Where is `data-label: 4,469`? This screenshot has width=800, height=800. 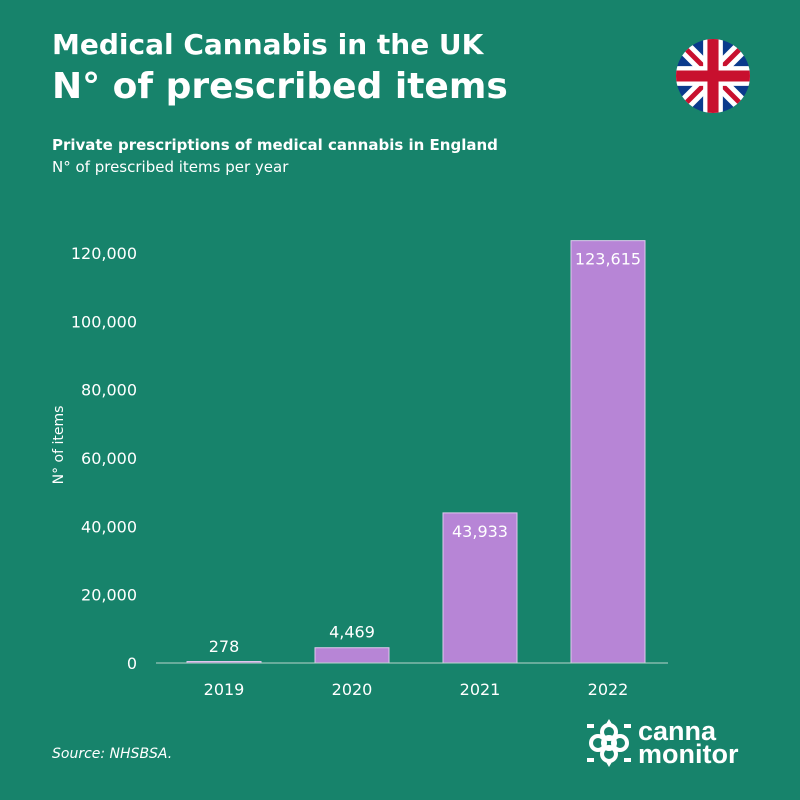
data-label: 4,469 is located at coordinates (352, 632).